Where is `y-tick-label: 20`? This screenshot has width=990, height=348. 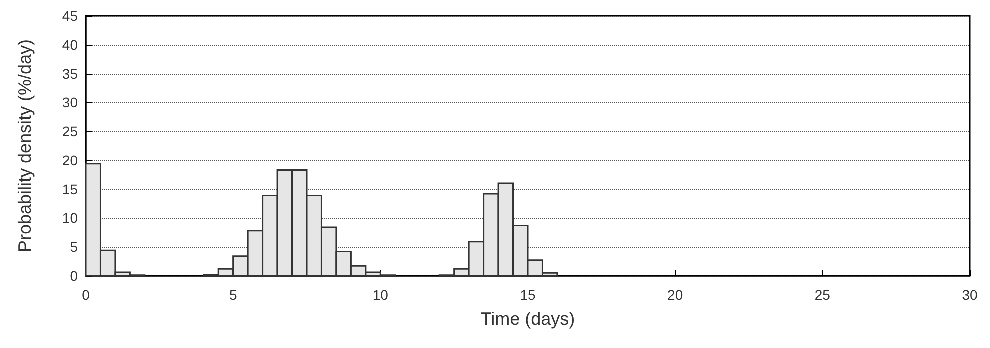 y-tick-label: 20 is located at coordinates (70, 160).